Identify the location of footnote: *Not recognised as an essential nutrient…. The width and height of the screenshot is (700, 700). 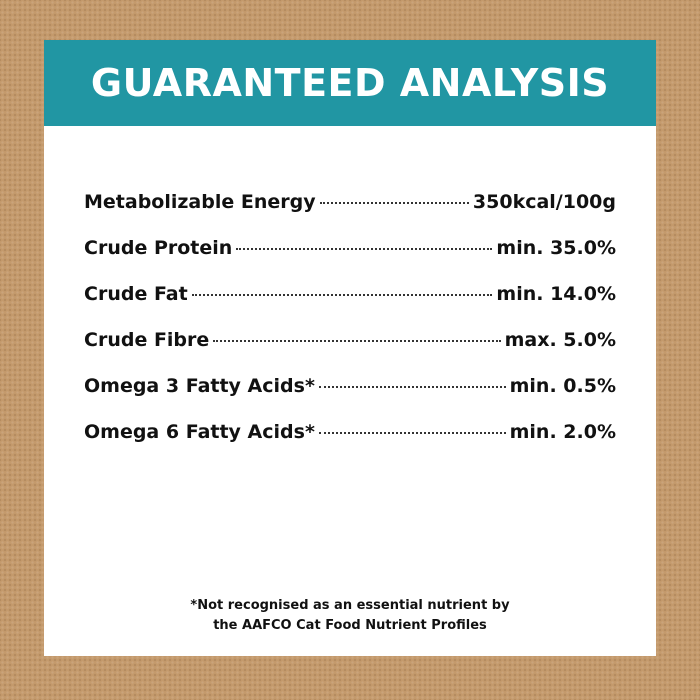
(350, 616).